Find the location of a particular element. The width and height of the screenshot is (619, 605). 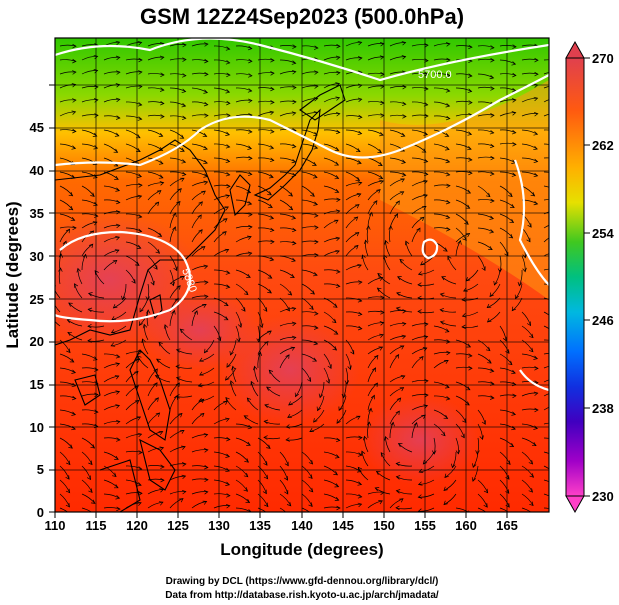

x-tick-label: 115 is located at coordinates (96, 525).